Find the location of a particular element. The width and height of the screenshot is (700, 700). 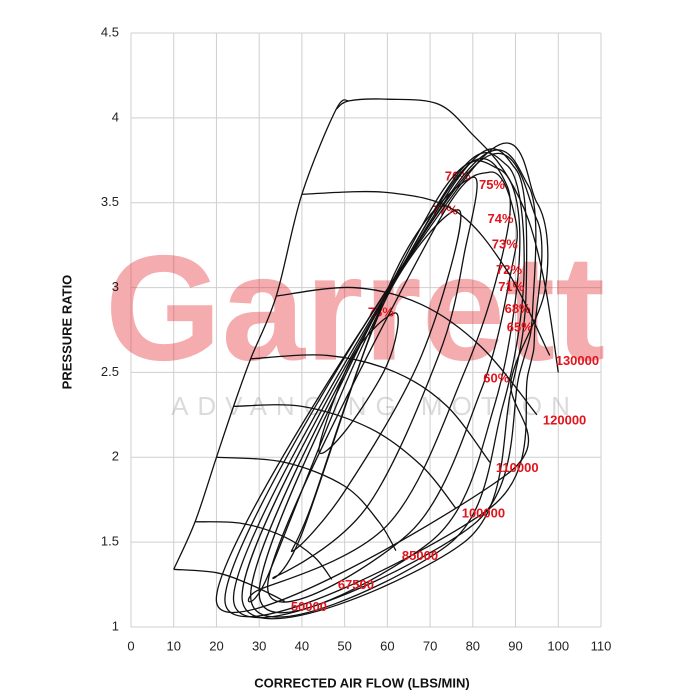

x-axis-title: CORRECTED AIR FLOW (LBS/MIN) is located at coordinates (361, 682).